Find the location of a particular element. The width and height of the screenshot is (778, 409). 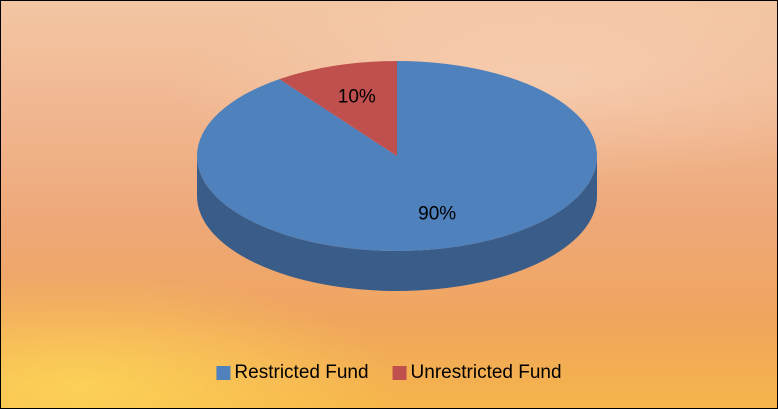

data-label: 90% is located at coordinates (437, 214).